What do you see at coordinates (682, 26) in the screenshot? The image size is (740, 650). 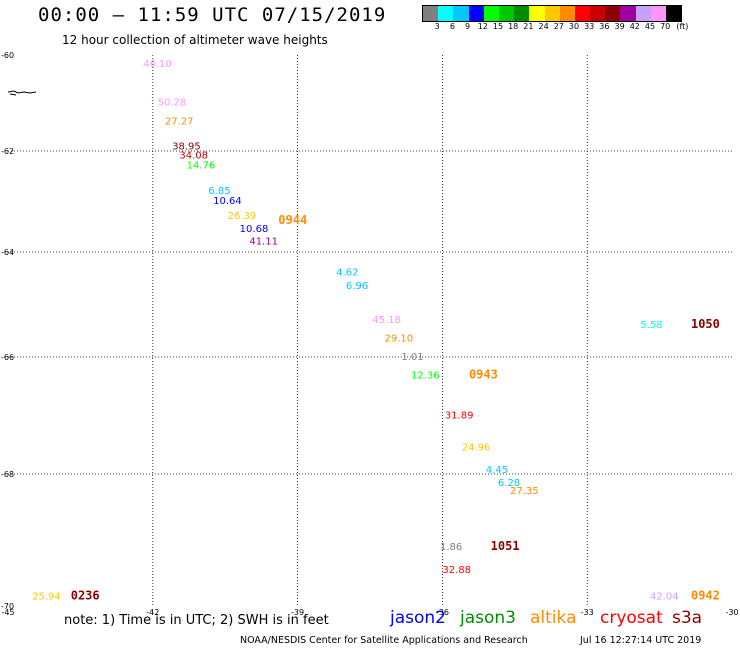 I see `scale-tick-label: (ft)` at bounding box center [682, 26].